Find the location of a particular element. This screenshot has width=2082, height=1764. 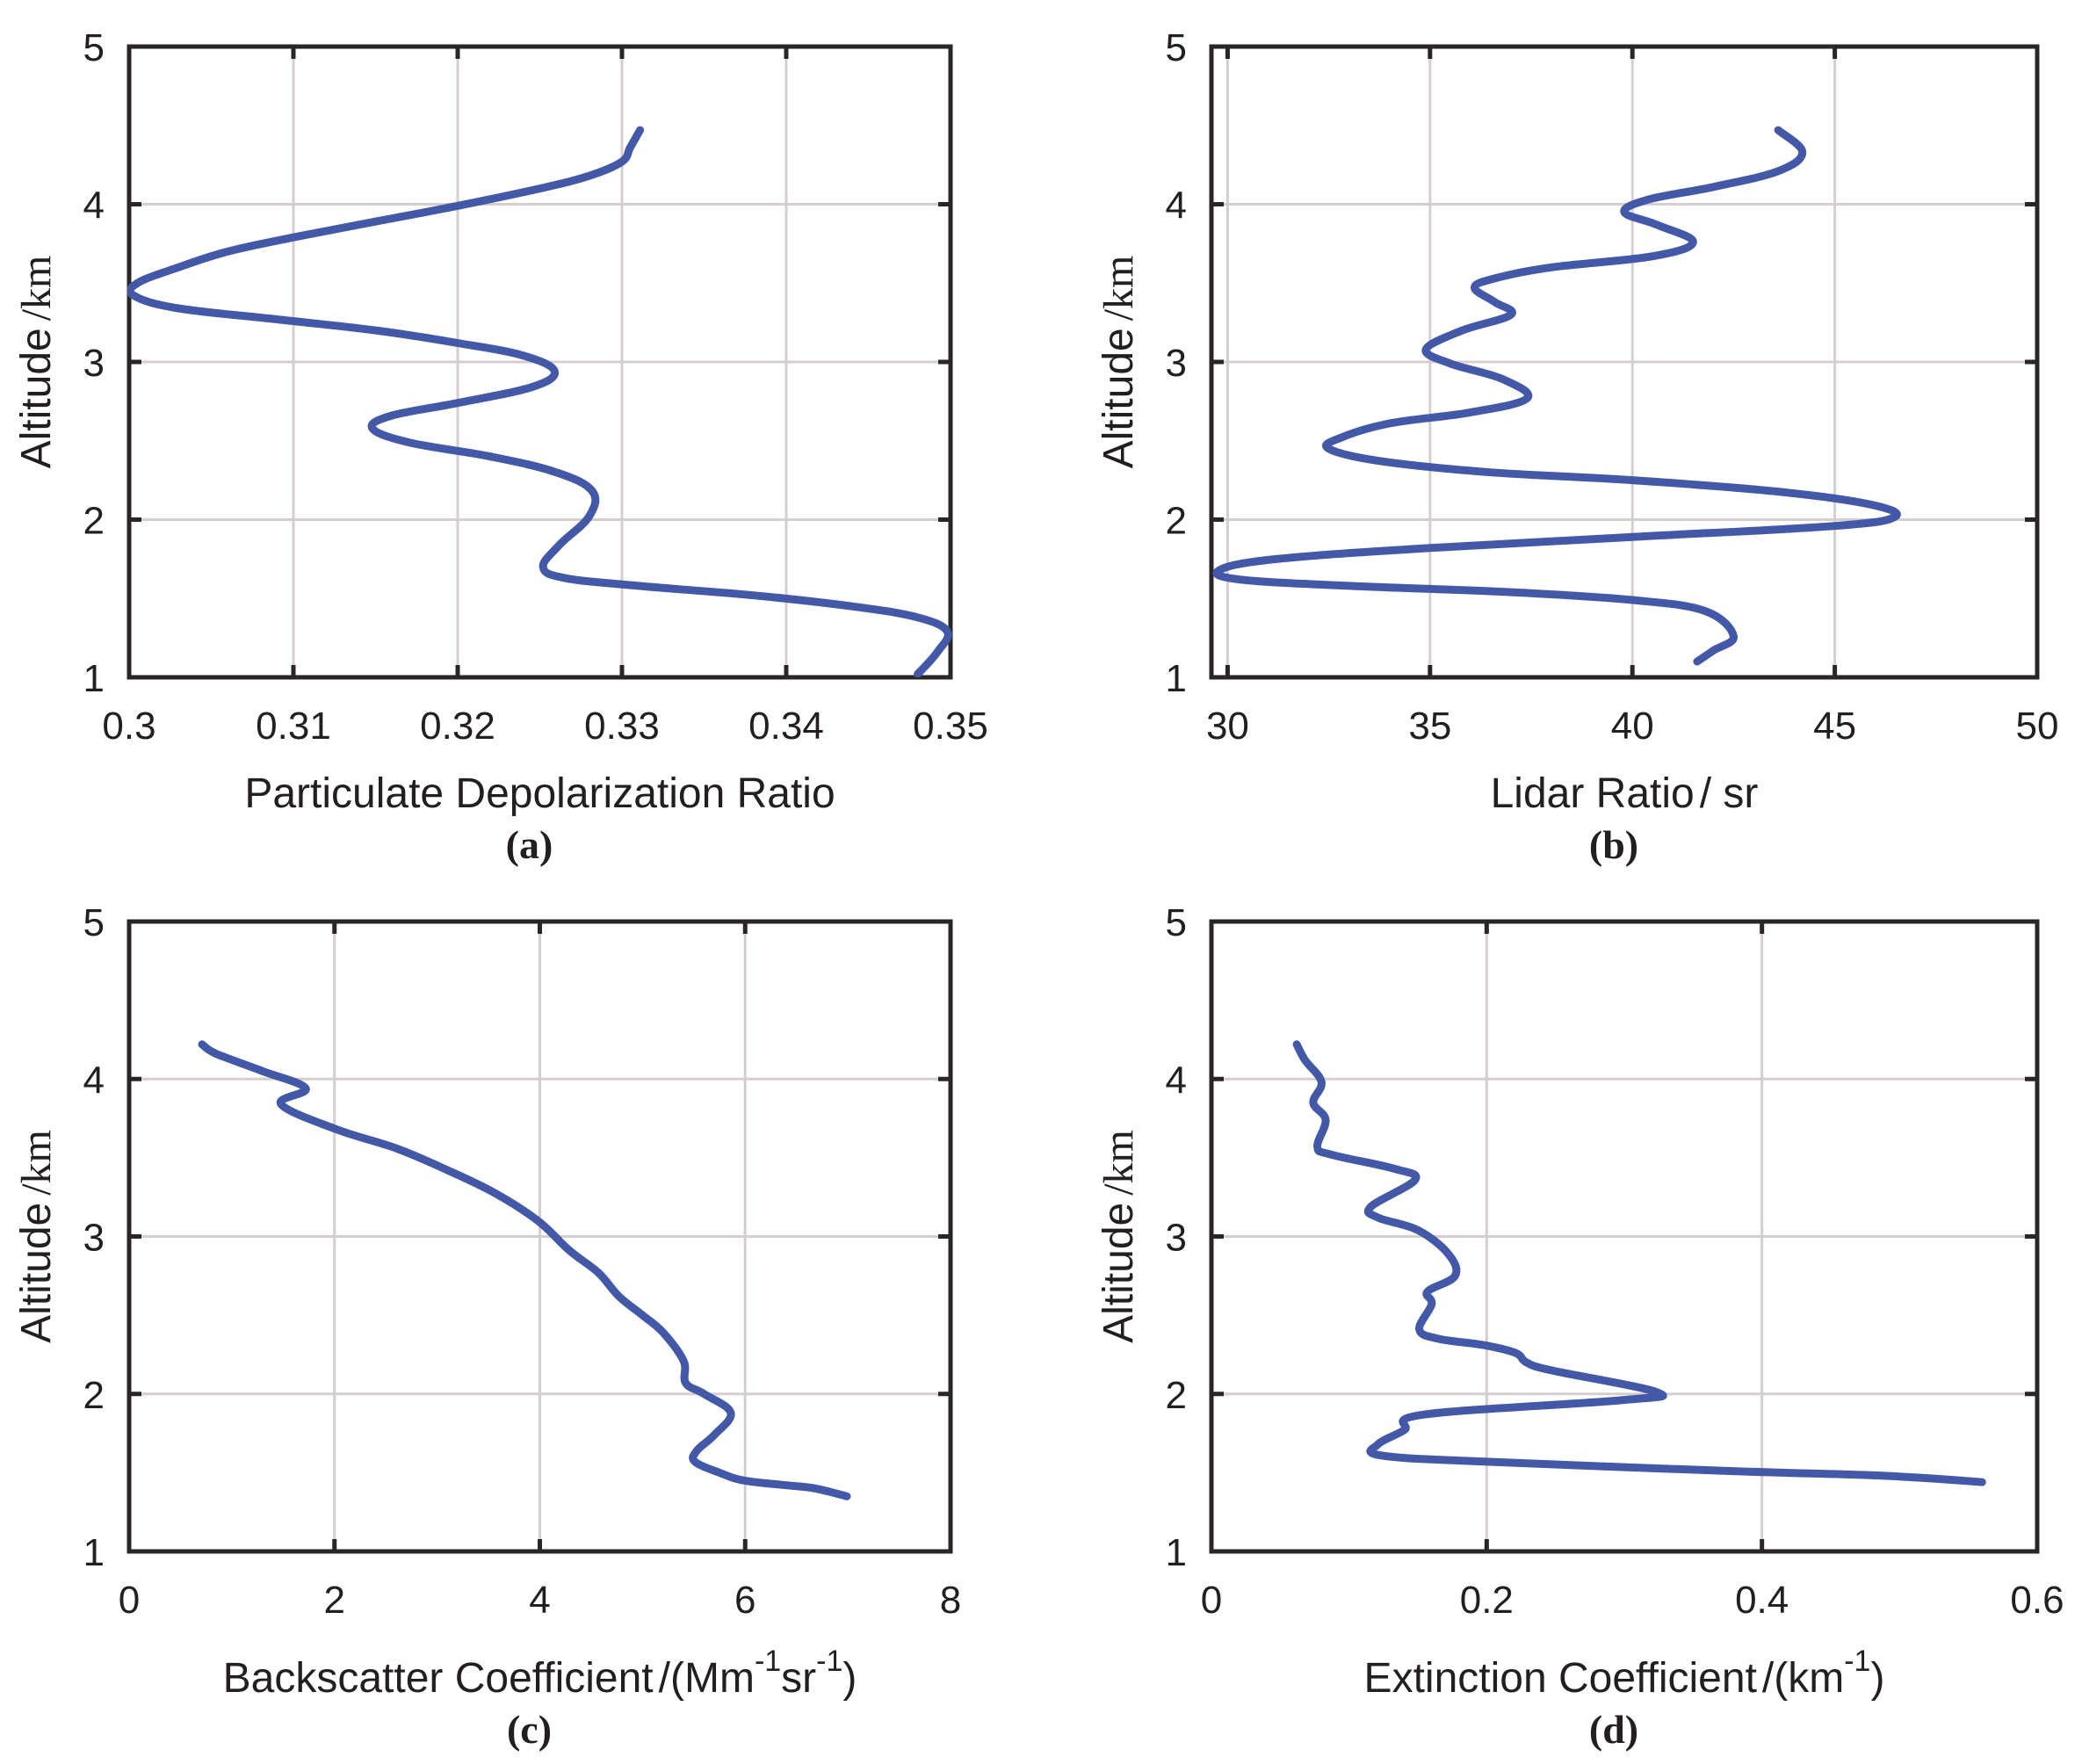

series-line-extinction is located at coordinates (1639, 1263).